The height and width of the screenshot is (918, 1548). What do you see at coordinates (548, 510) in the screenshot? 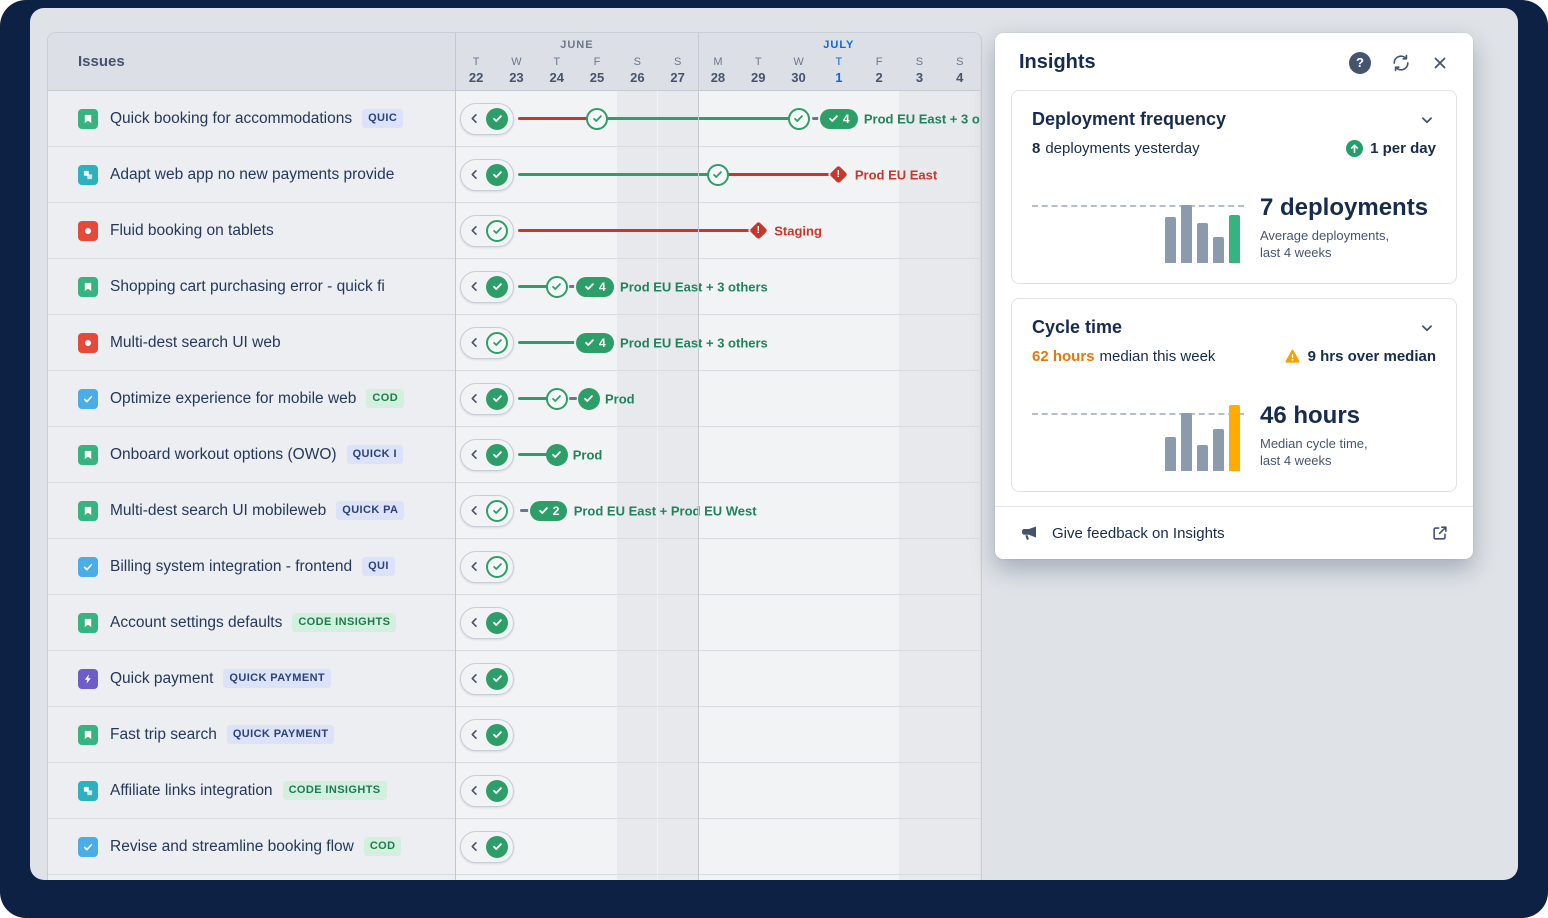
I see `deployment-count-pill: 2` at bounding box center [548, 510].